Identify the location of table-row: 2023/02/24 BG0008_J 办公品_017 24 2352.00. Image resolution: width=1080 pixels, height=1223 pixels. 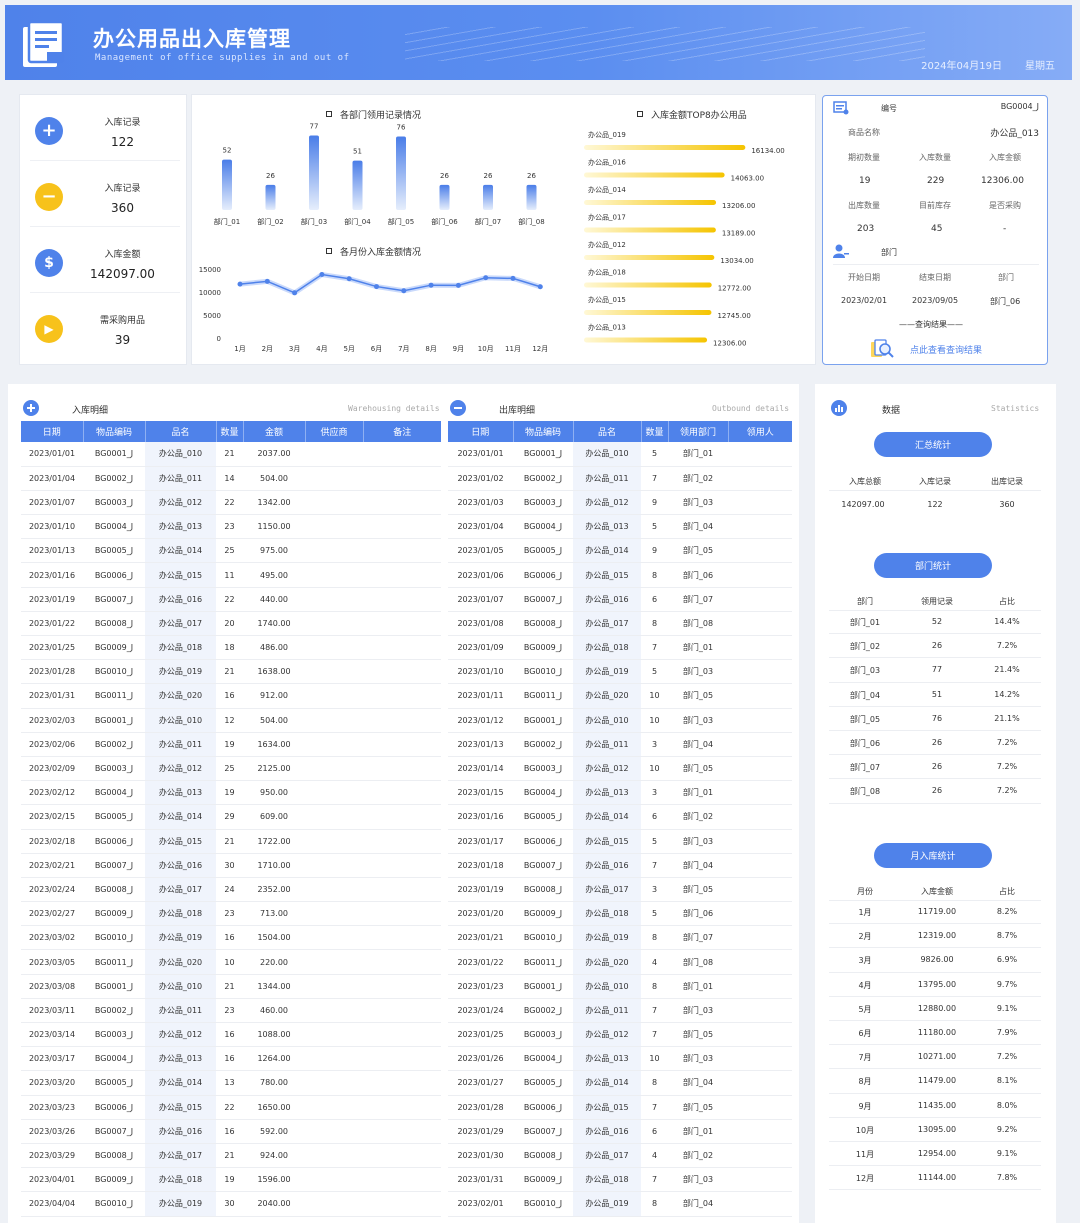
(231, 890).